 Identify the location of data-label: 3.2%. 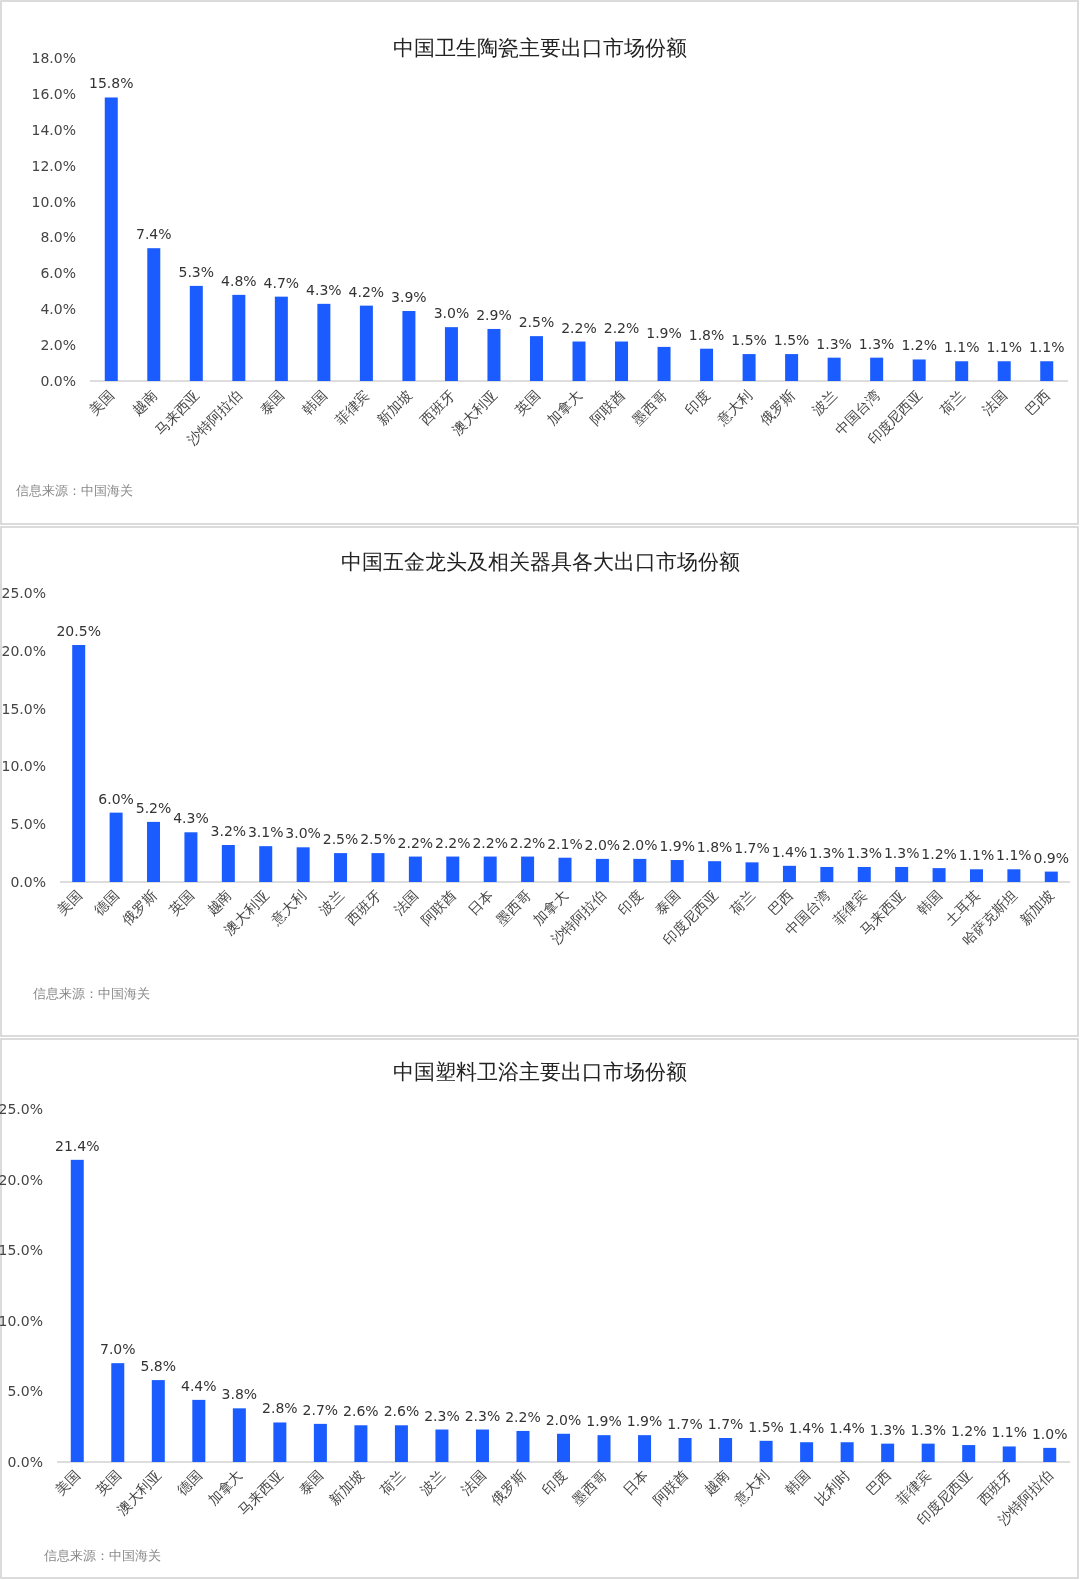
(228, 831).